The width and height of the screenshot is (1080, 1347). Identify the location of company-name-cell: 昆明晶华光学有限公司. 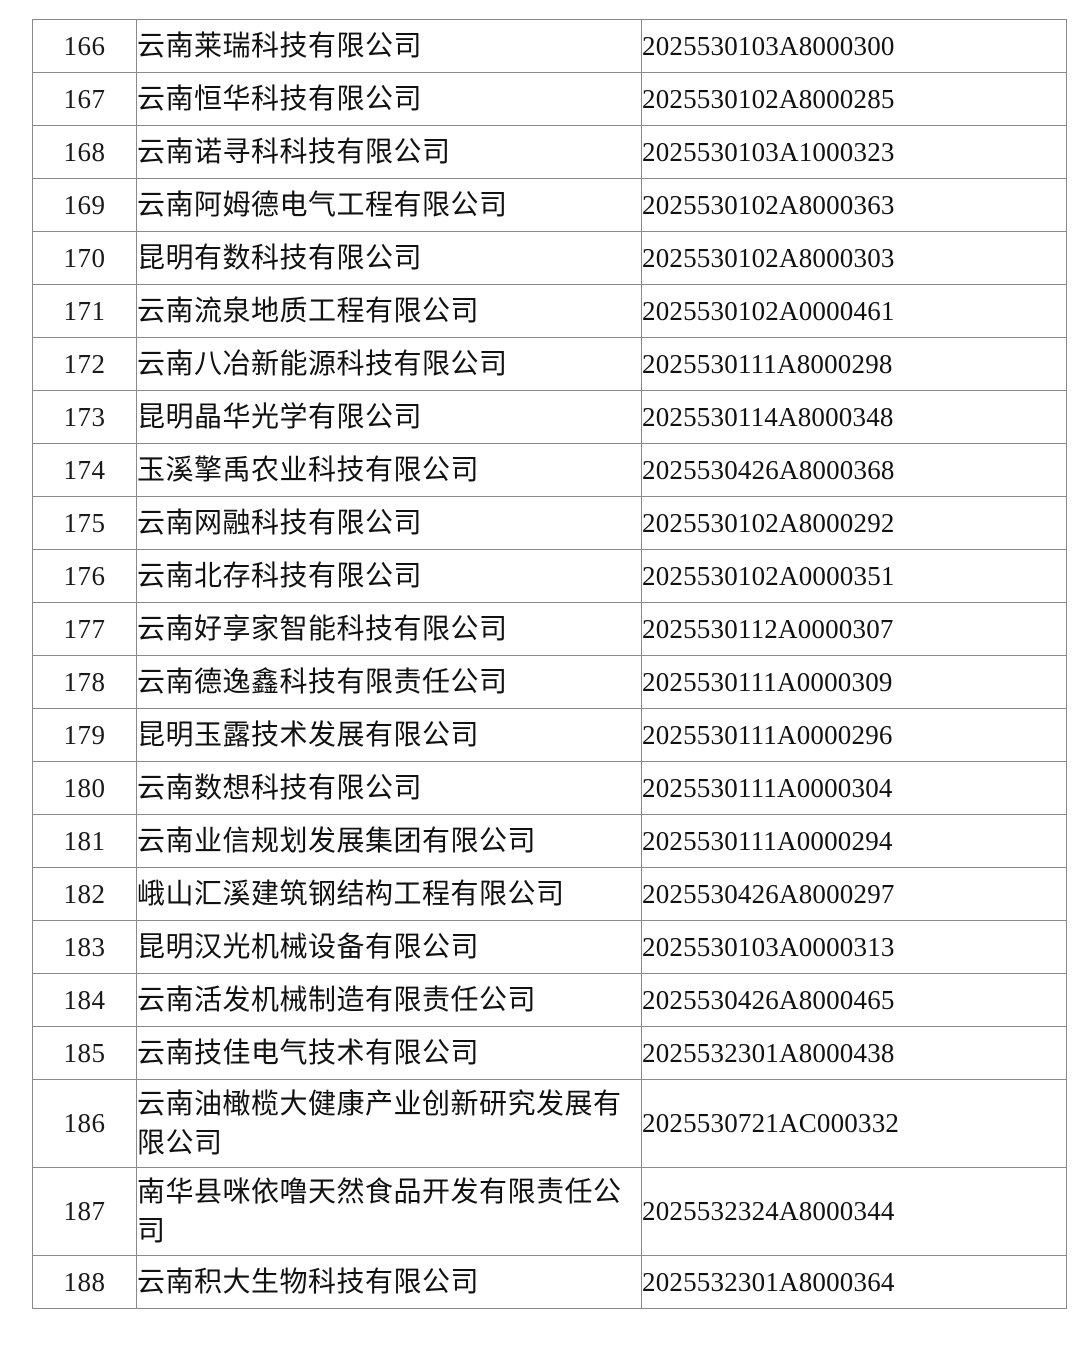
(389, 417).